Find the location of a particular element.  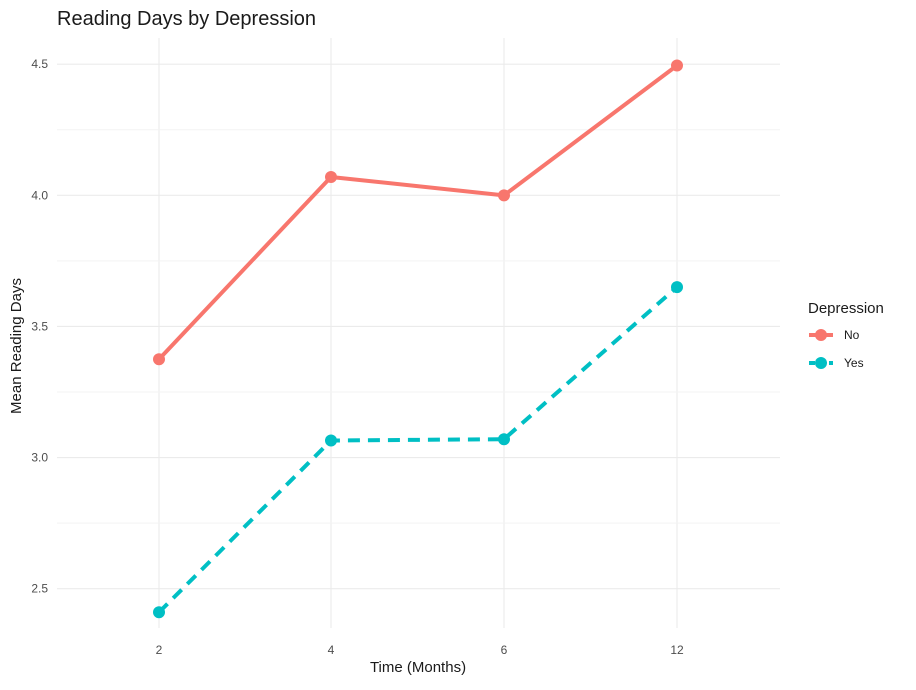

x-tick-label: 12 is located at coordinates (677, 650).